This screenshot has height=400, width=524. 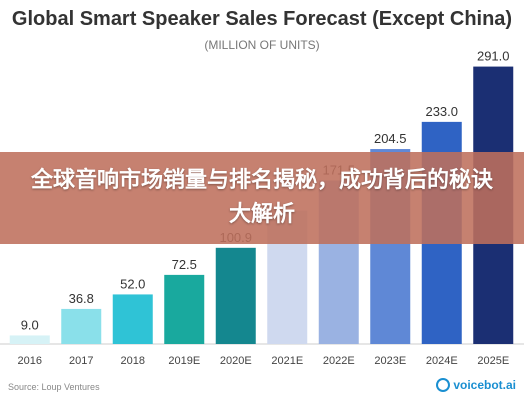 What do you see at coordinates (132, 283) in the screenshot?
I see `value-label-2018: 52.0` at bounding box center [132, 283].